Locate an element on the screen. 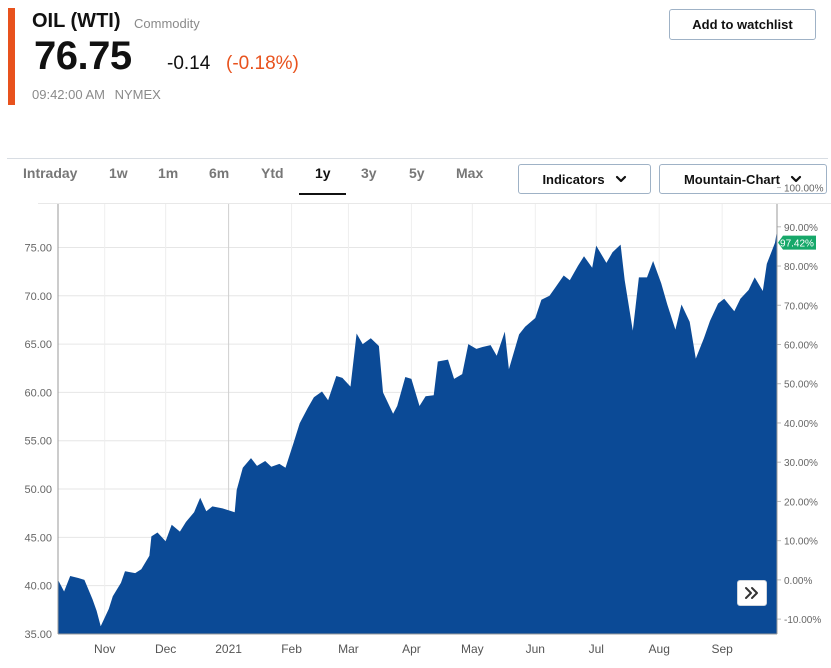 The image size is (831, 668). y-tick-label: 65.00 is located at coordinates (38, 345).